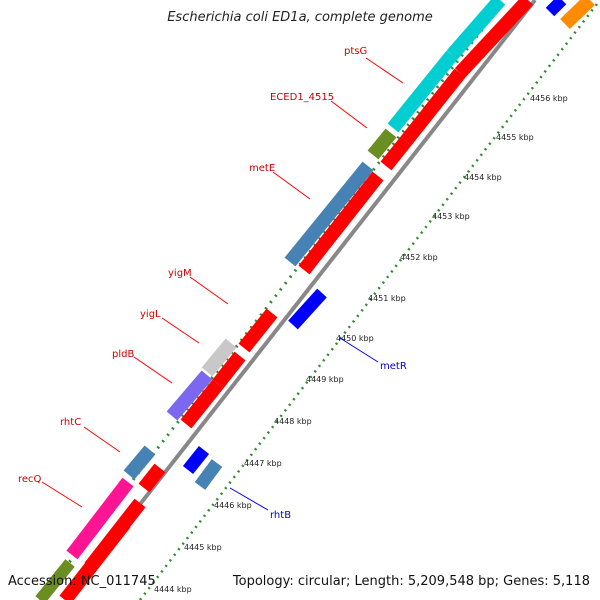 This screenshot has height=600, width=600. What do you see at coordinates (556, 8) in the screenshot?
I see `gene-block-blue-top` at bounding box center [556, 8].